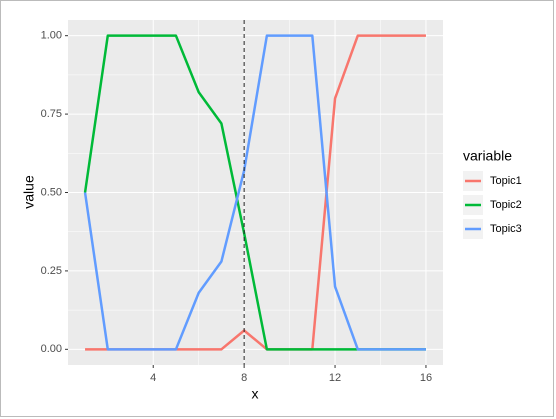 The image size is (556, 419). What do you see at coordinates (506, 205) in the screenshot?
I see `legend-label: Topic2` at bounding box center [506, 205].